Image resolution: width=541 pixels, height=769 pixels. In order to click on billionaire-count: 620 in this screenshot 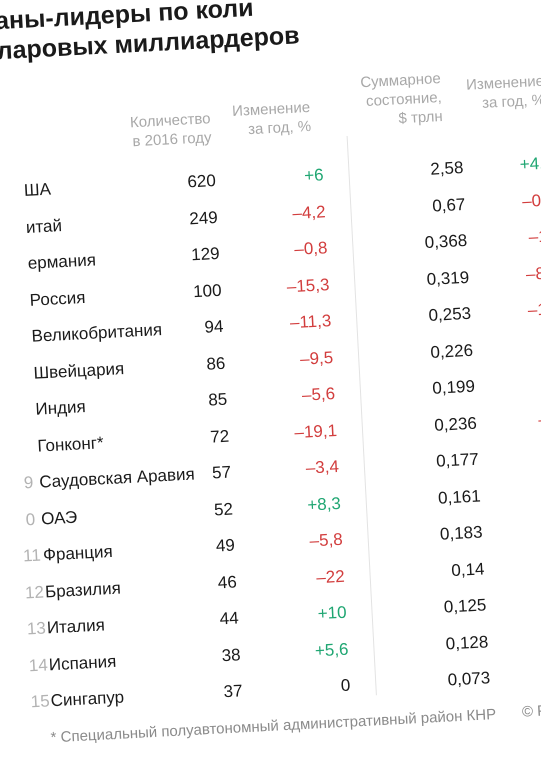, I will do `click(201, 181)`.